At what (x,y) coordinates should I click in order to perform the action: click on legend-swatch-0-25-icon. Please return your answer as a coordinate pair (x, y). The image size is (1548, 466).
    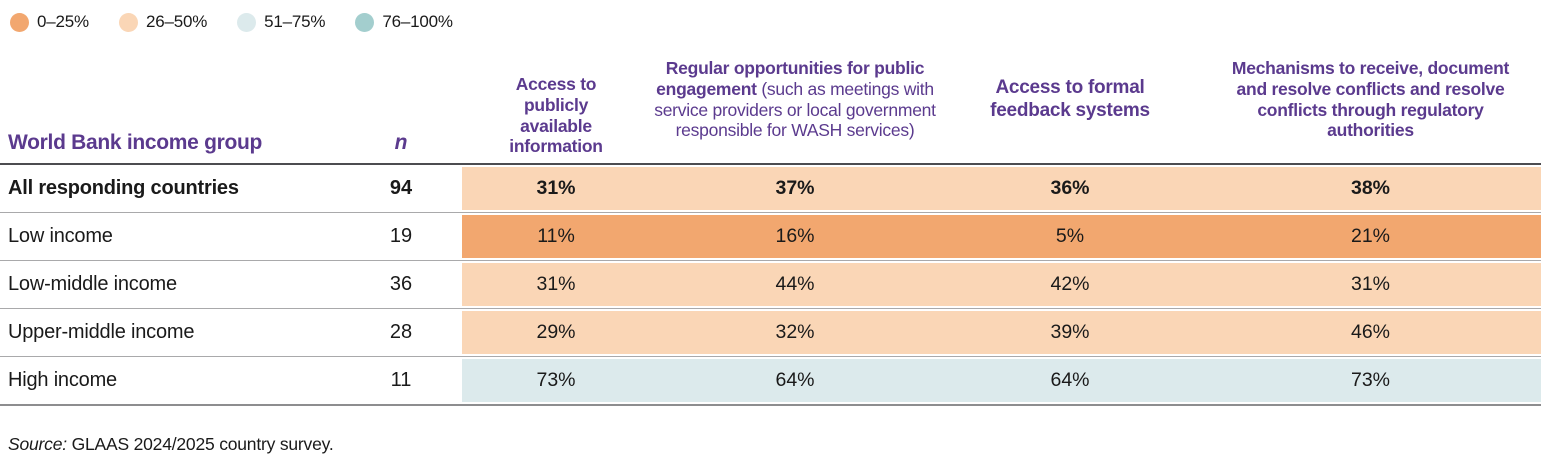
    Looking at the image, I should click on (19, 22).